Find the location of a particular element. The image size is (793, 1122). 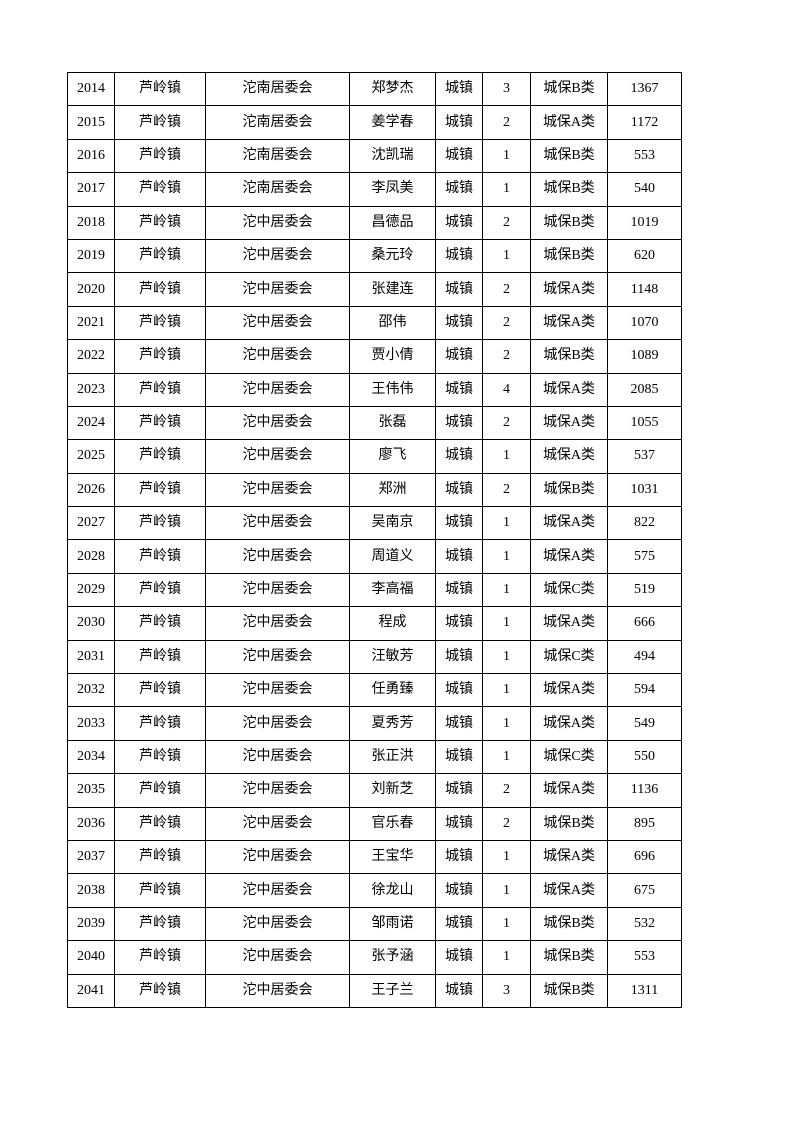

cell-name: 官乐春 is located at coordinates (392, 823).